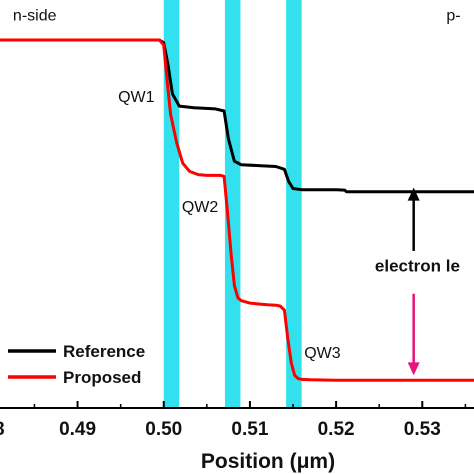 The width and height of the screenshot is (474, 474). Describe the element at coordinates (136, 97) in the screenshot. I see `annotation-qw1: QW1` at that location.